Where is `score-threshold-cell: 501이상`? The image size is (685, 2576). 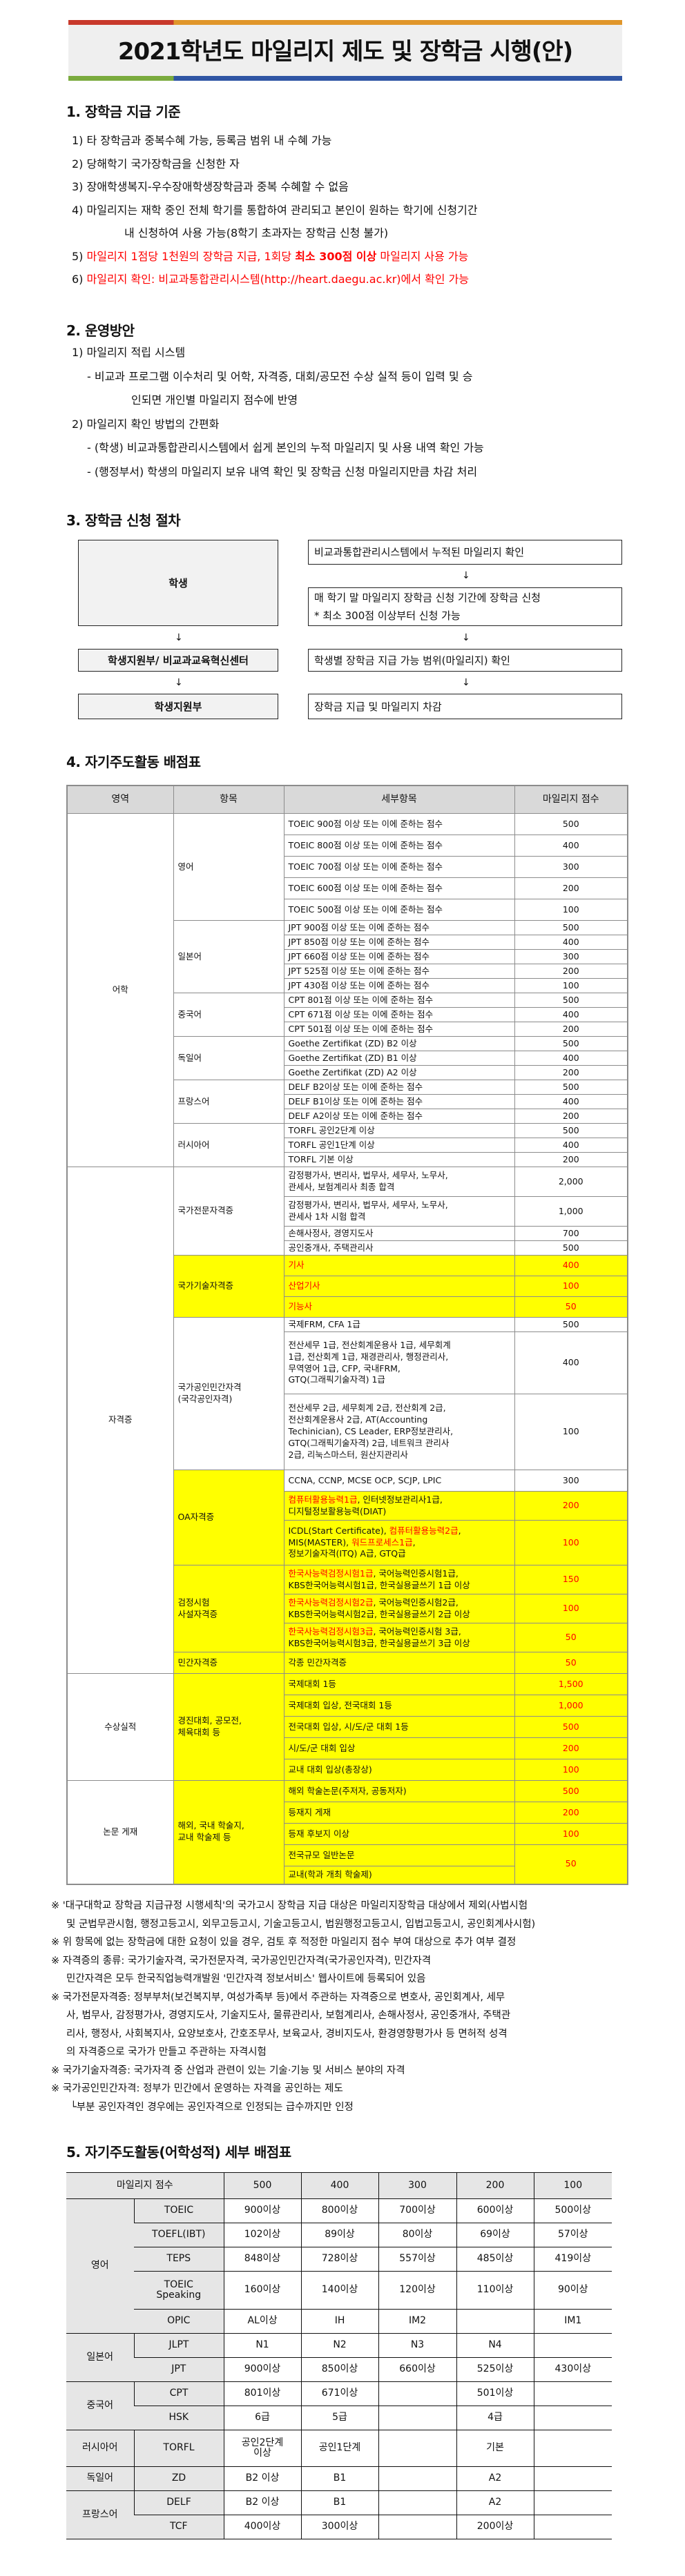
score-threshold-cell: 501이상 is located at coordinates (495, 2393).